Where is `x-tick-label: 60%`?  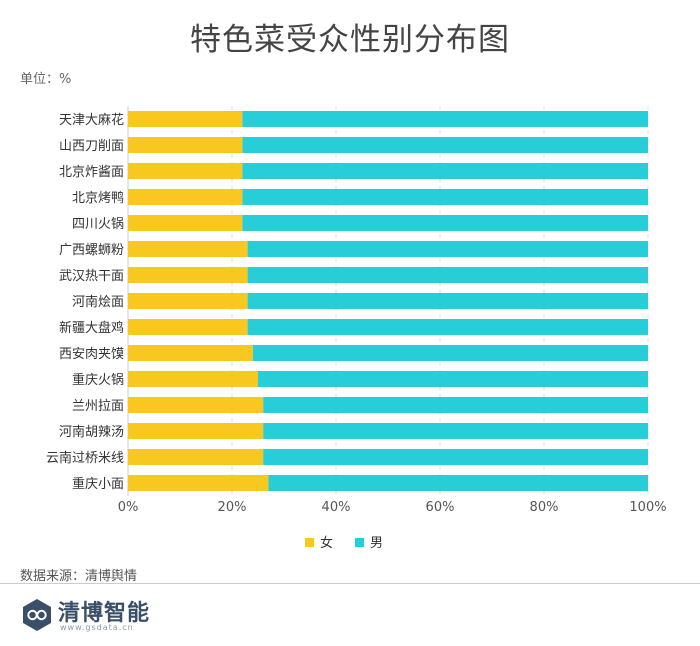
x-tick-label: 60% is located at coordinates (440, 507).